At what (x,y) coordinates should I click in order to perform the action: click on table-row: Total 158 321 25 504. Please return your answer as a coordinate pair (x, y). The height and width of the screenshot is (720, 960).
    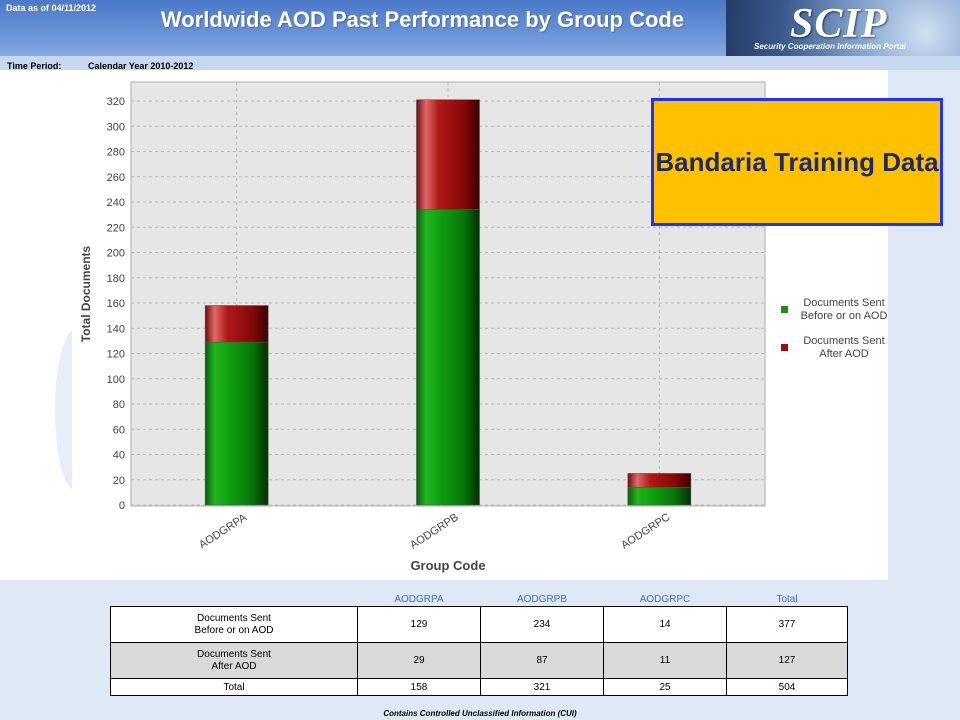
    Looking at the image, I should click on (479, 687).